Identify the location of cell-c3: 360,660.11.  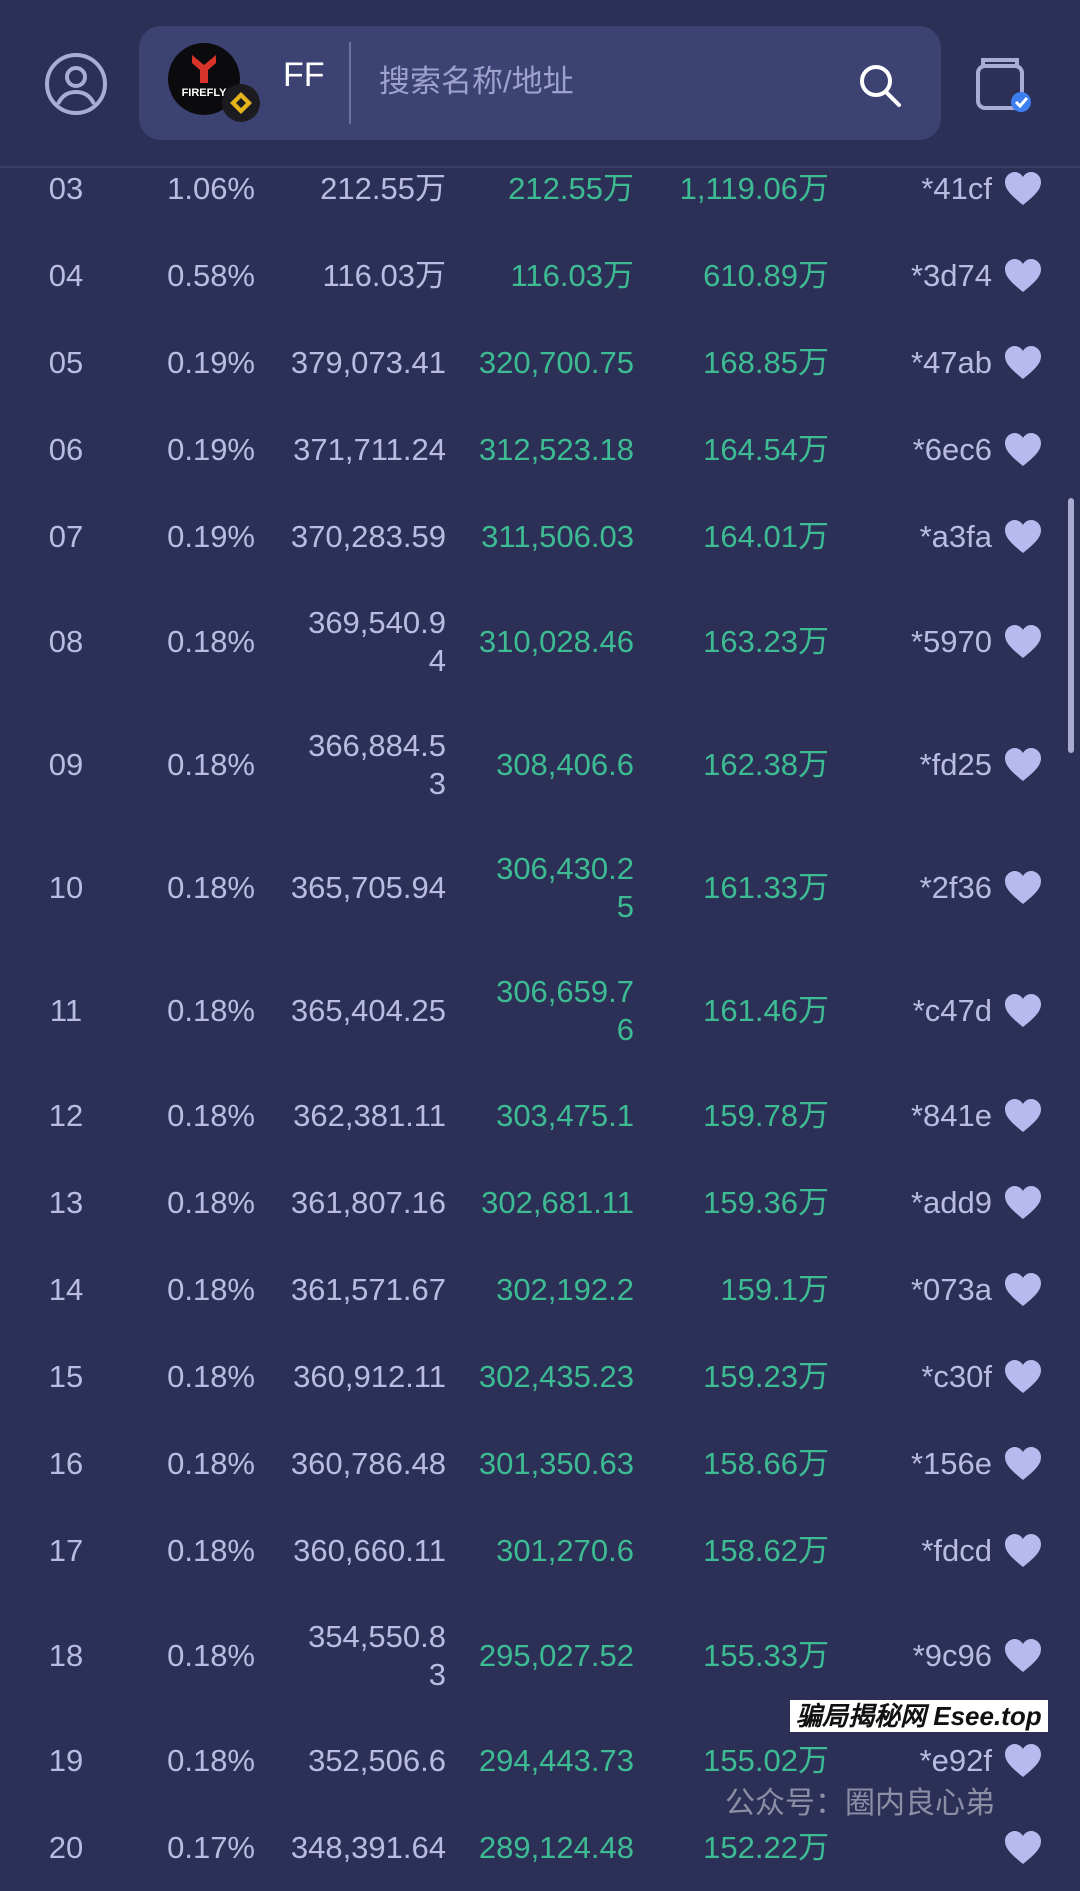
(369, 1550).